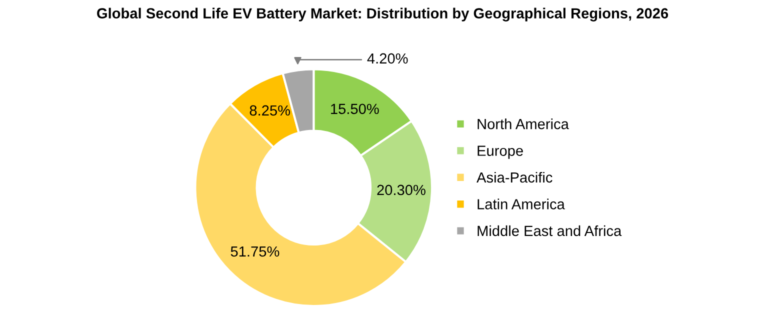  What do you see at coordinates (500, 152) in the screenshot?
I see `legend-label: Europe` at bounding box center [500, 152].